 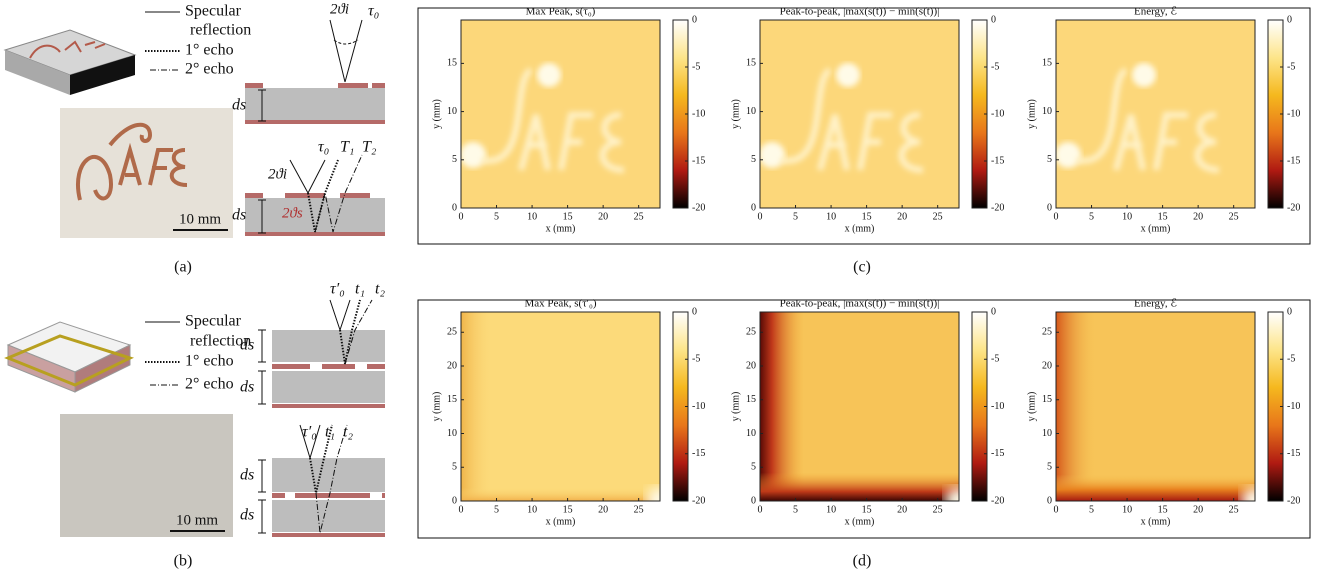 What do you see at coordinates (369, 147) in the screenshot?
I see `tau-label: T₂` at bounding box center [369, 147].